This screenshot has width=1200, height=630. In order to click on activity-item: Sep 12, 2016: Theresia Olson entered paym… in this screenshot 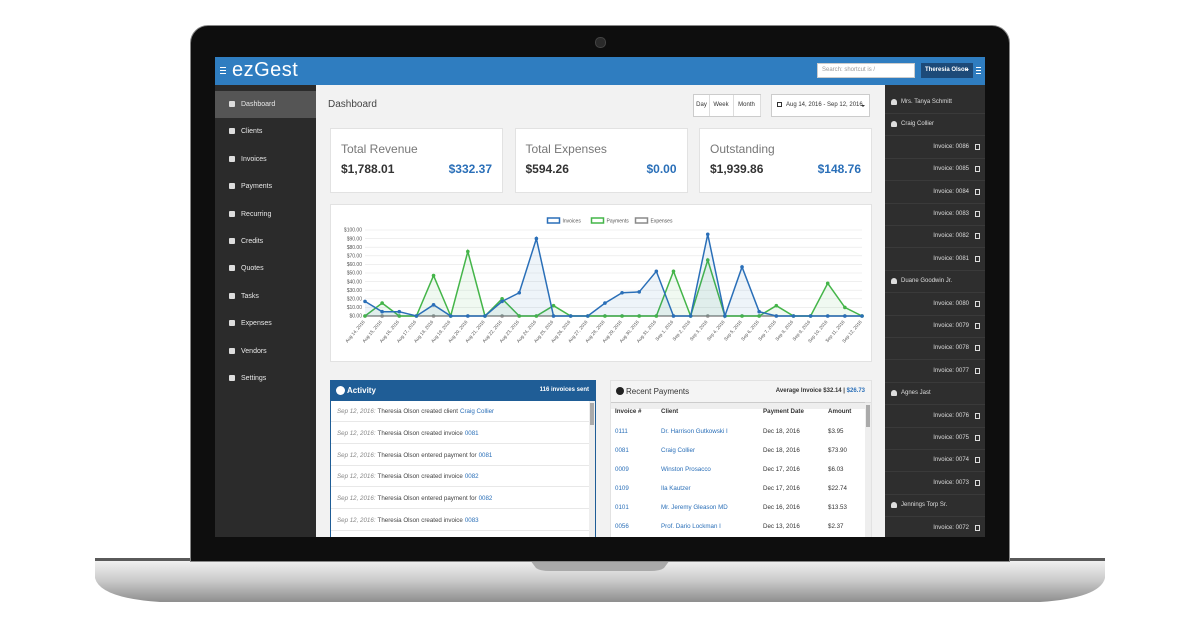, I will do `click(460, 455)`.